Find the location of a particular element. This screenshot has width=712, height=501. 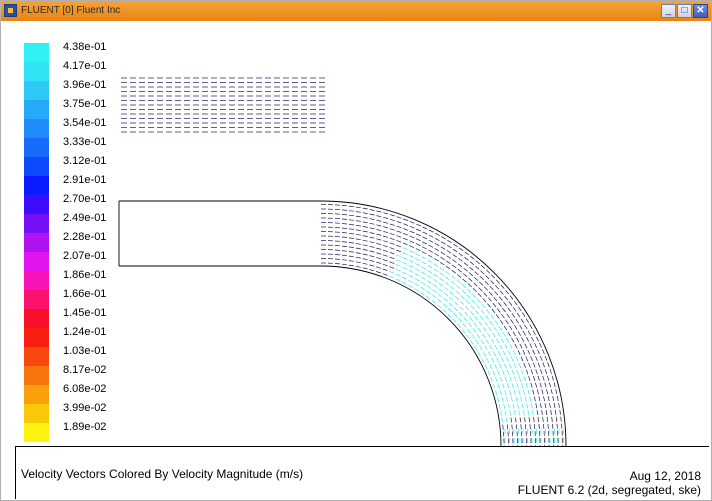

window-title: FLUENT [0] Fluent Inc is located at coordinates (71, 10).